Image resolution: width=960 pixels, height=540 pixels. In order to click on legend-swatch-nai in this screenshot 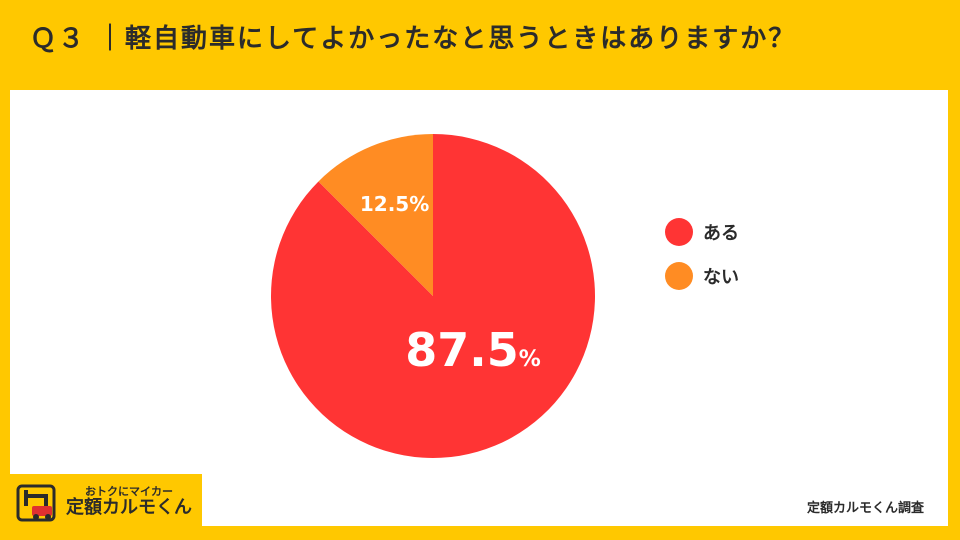, I will do `click(679, 276)`.